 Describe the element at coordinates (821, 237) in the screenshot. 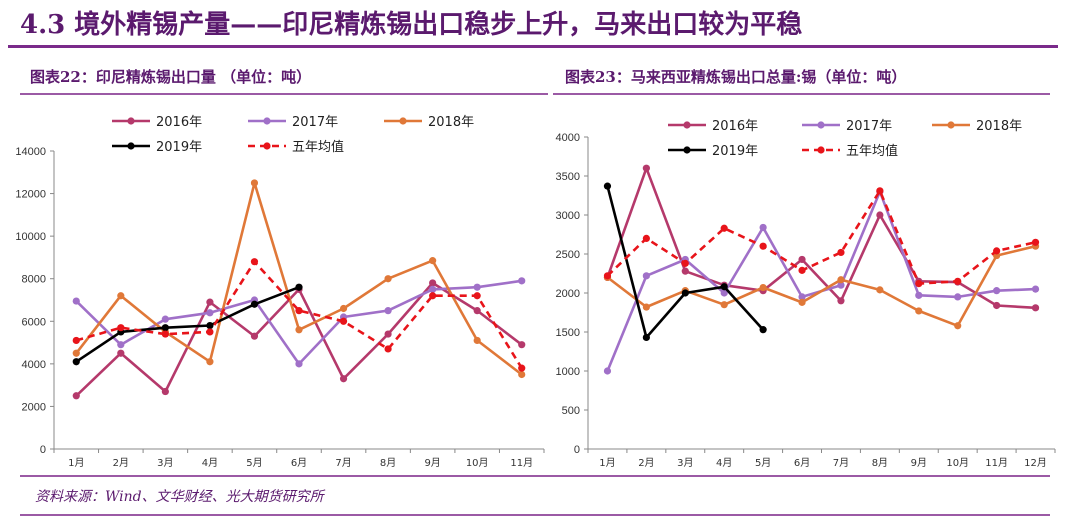

I see `series-avg` at that location.